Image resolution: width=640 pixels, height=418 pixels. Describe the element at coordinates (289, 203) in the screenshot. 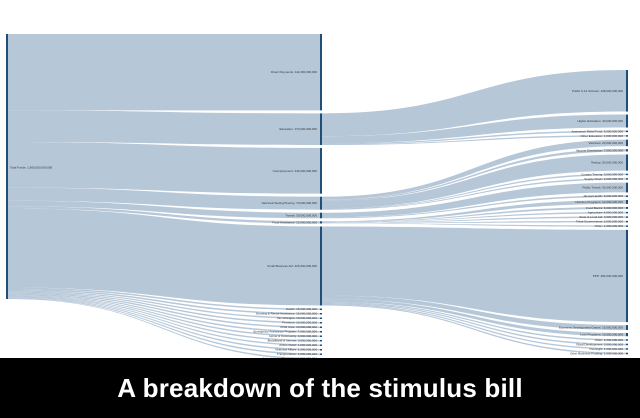

I see `middle-node-label-3: Vaccines/Testing/Tracing: 70,000,000,000` at that location.